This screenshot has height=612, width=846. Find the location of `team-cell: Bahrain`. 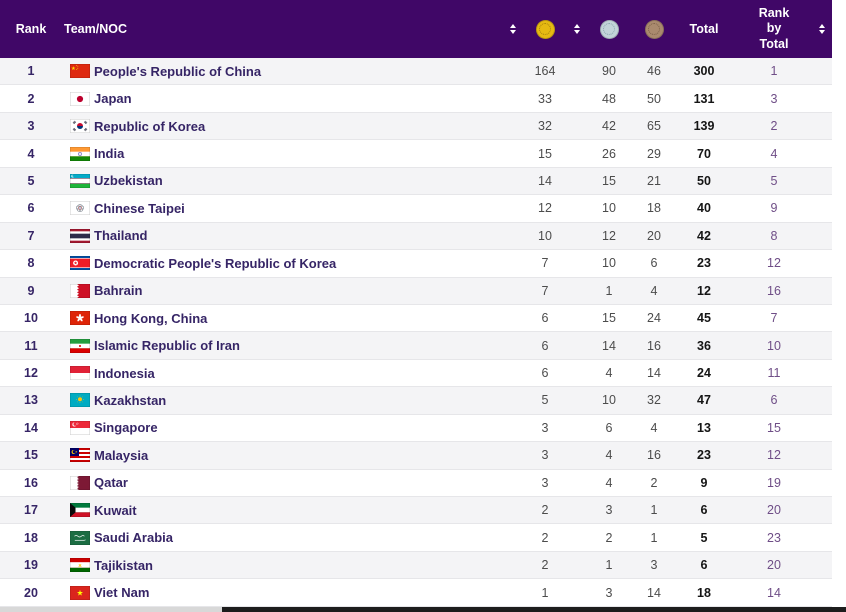

team-cell: Bahrain is located at coordinates (285, 290).